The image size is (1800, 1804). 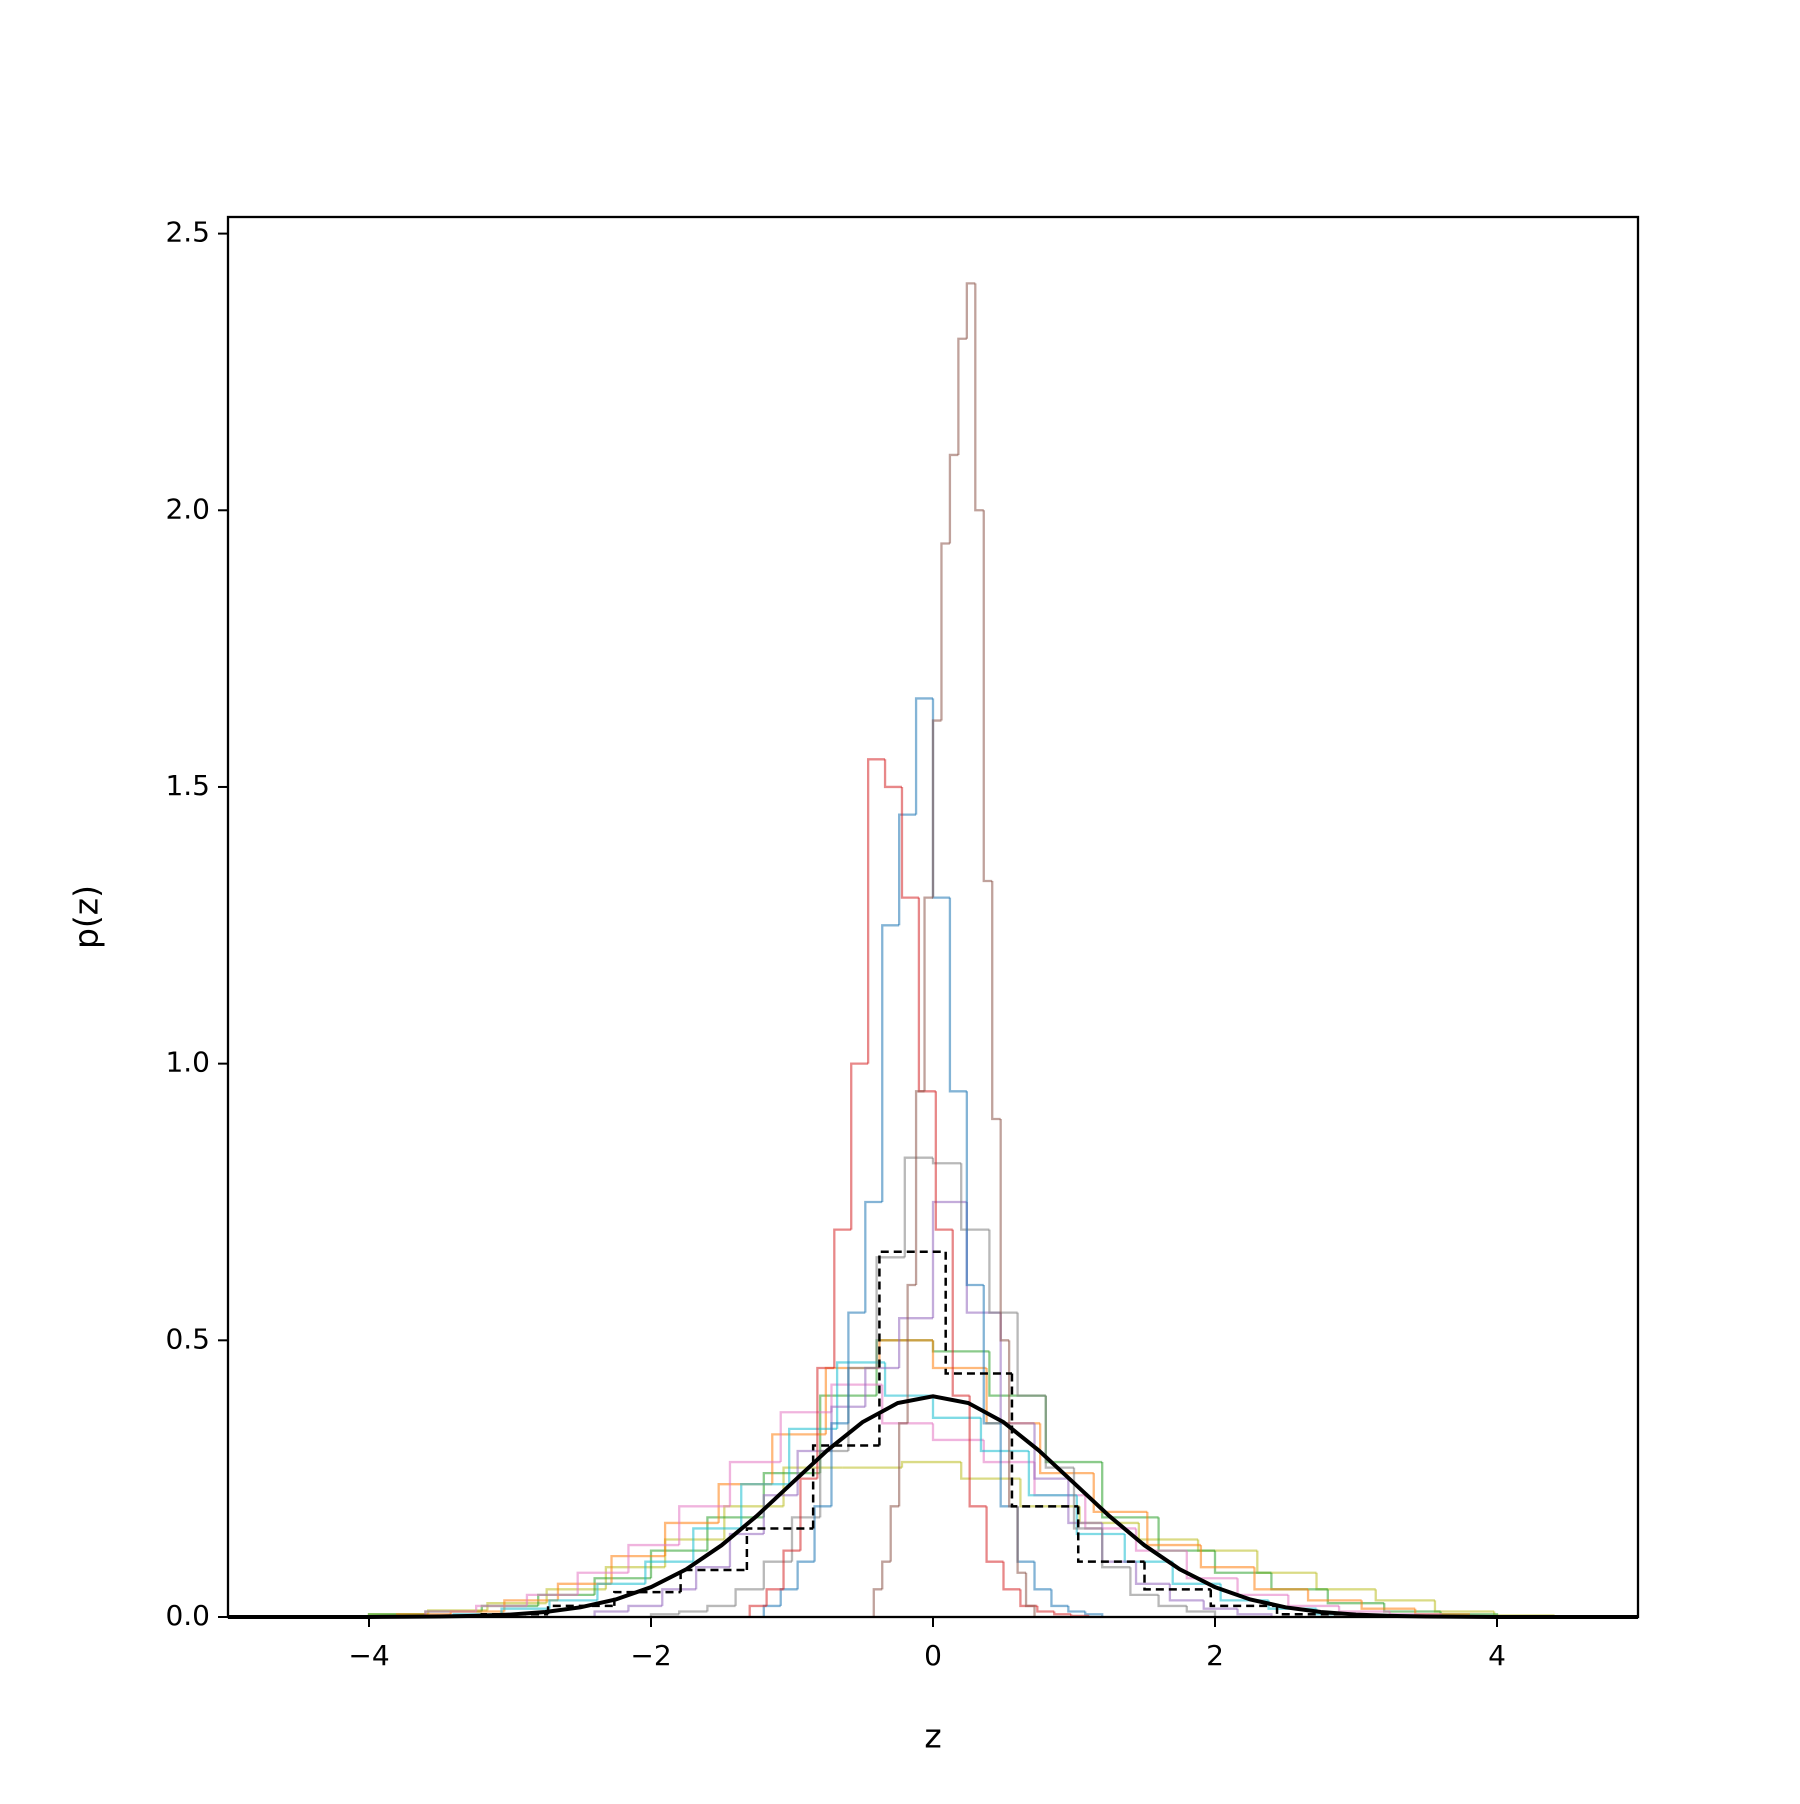 I want to click on y-tick-label: 2.0, so click(x=187, y=508).